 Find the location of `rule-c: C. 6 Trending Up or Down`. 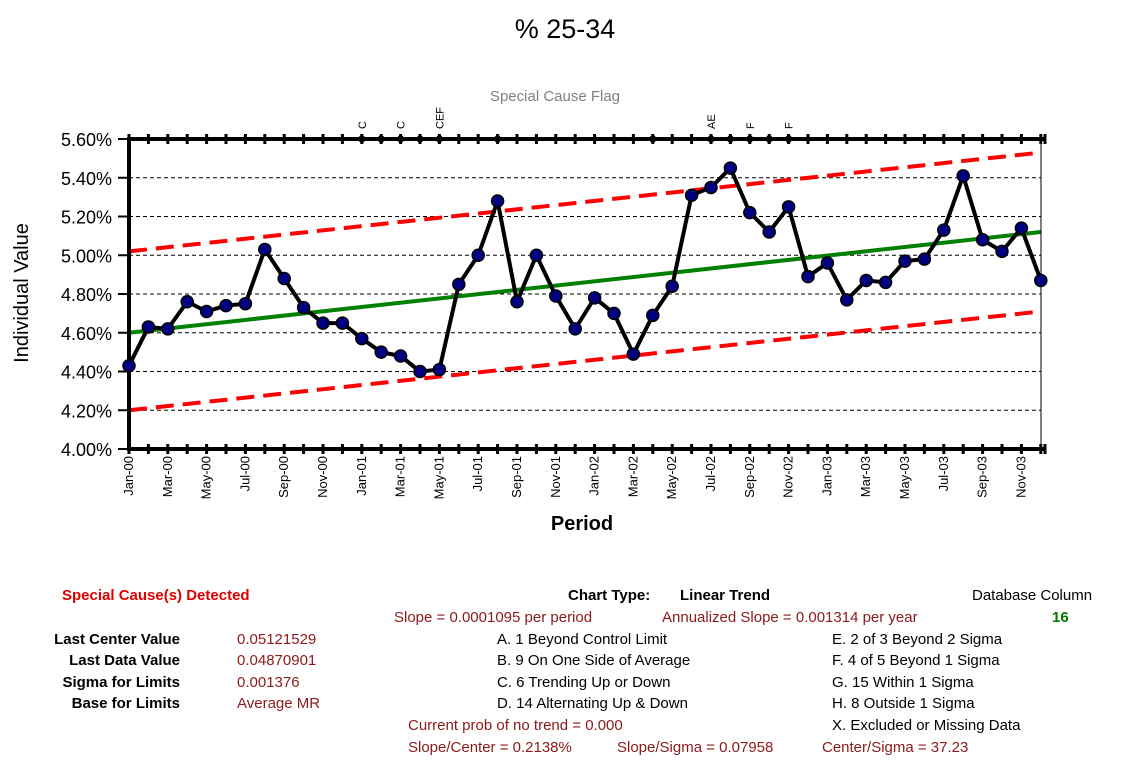

rule-c: C. 6 Trending Up or Down is located at coordinates (584, 682).